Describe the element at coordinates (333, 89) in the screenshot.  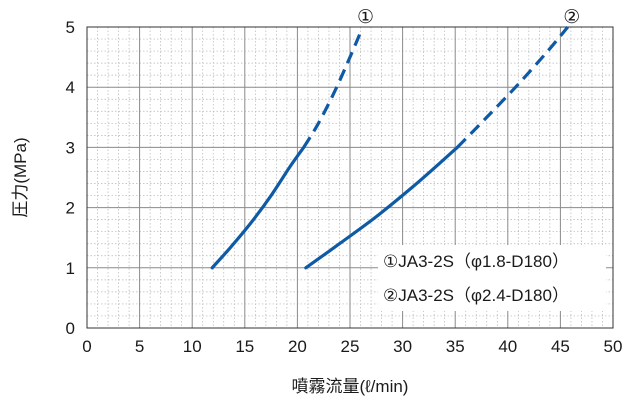
I see `series-1-dashed-line` at that location.